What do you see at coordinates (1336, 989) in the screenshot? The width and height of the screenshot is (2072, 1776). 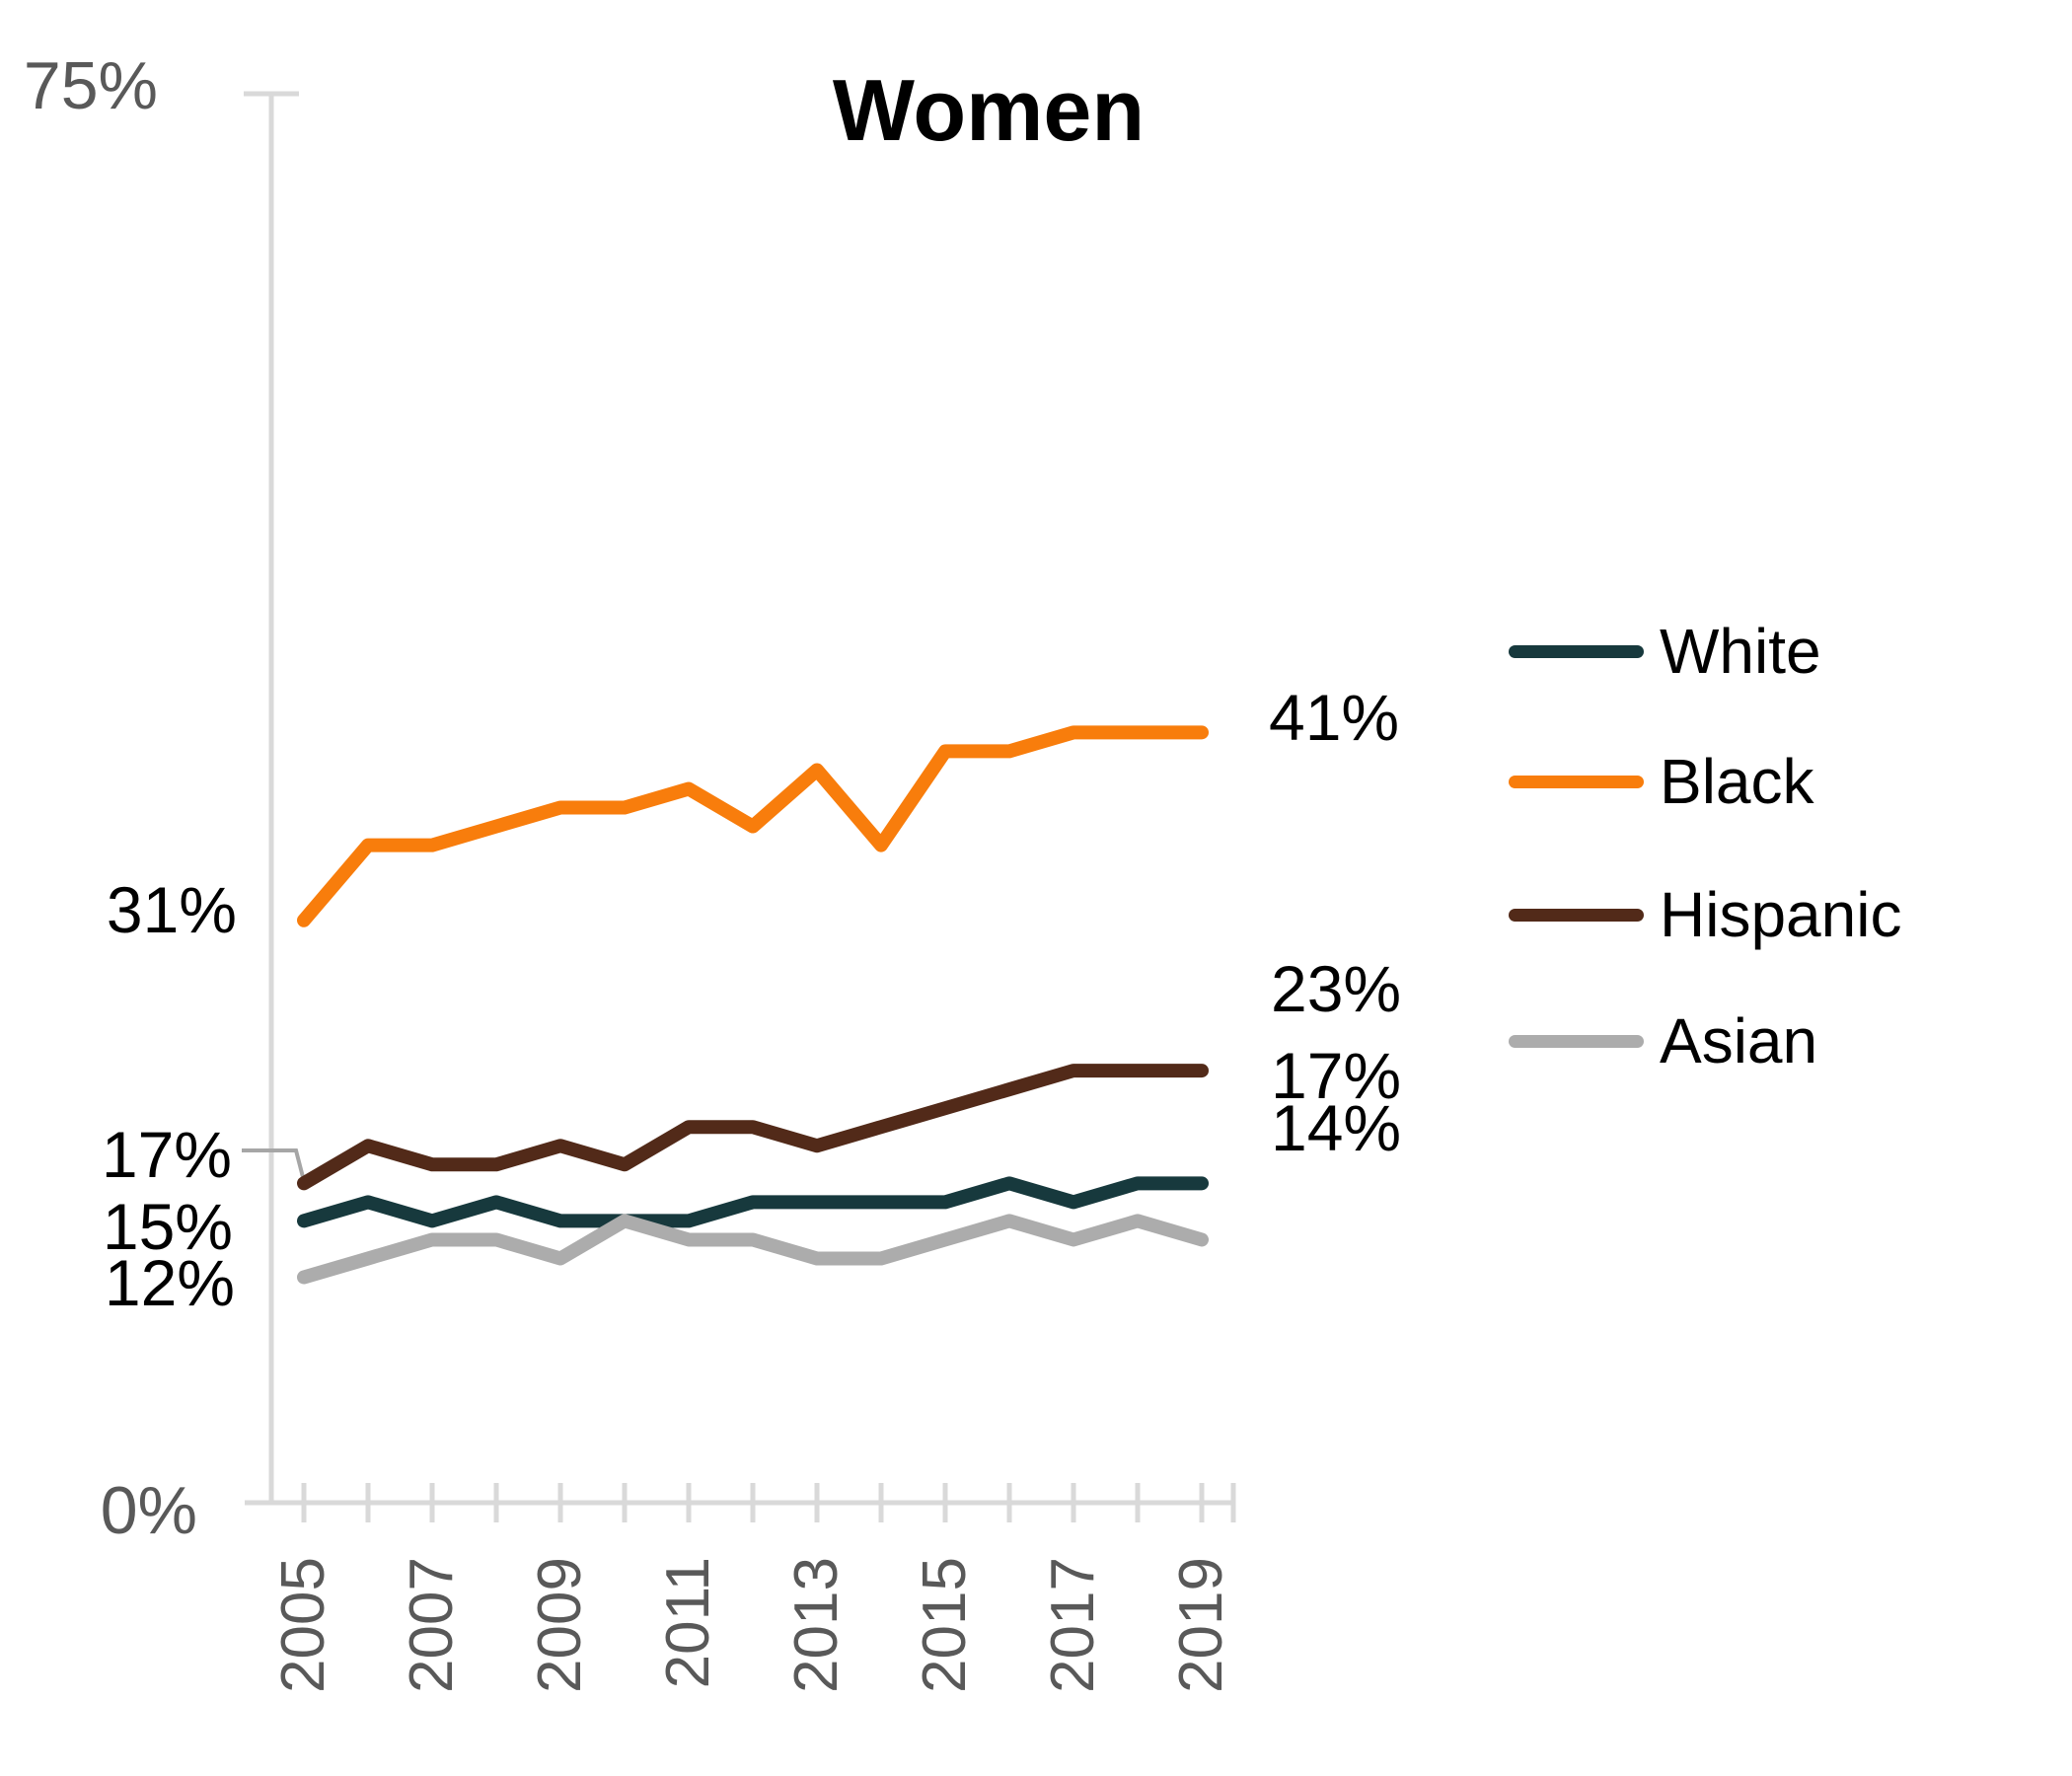 I see `data-label-hispanic-end: 23%` at bounding box center [1336, 989].